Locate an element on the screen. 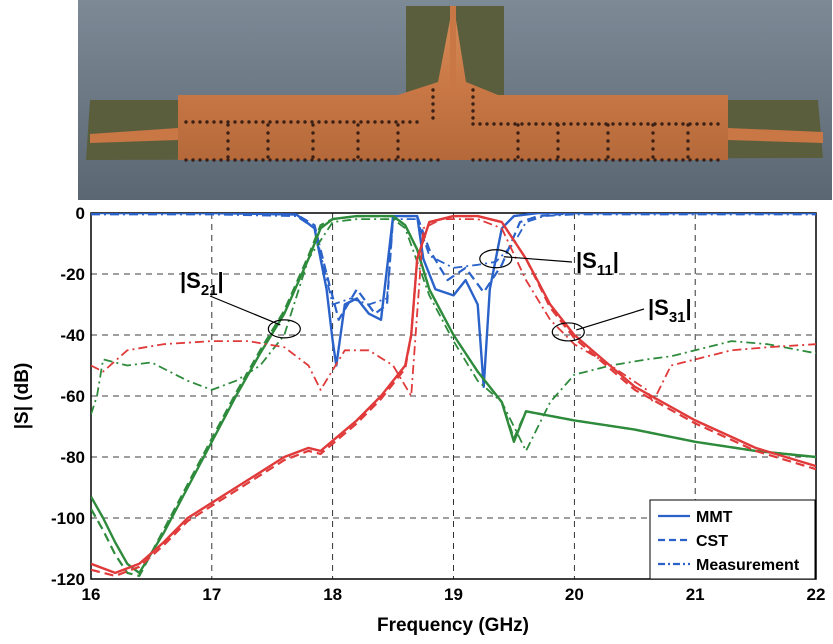  y-tick-labels: 0 -20 -40 -60 -80 -100 -120 is located at coordinates (68, 396).